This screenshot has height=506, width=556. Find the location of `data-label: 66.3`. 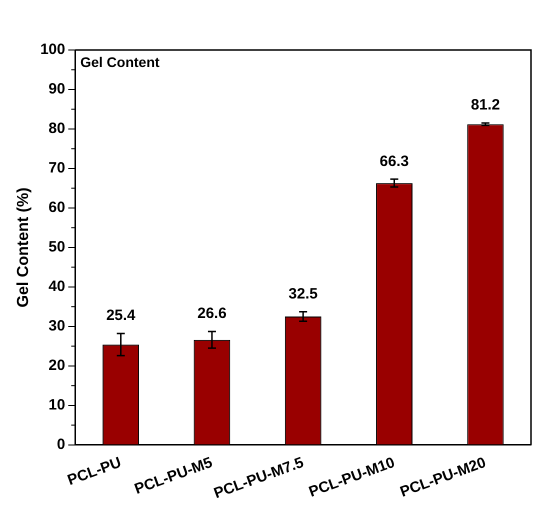

data-label: 66.3 is located at coordinates (394, 161).